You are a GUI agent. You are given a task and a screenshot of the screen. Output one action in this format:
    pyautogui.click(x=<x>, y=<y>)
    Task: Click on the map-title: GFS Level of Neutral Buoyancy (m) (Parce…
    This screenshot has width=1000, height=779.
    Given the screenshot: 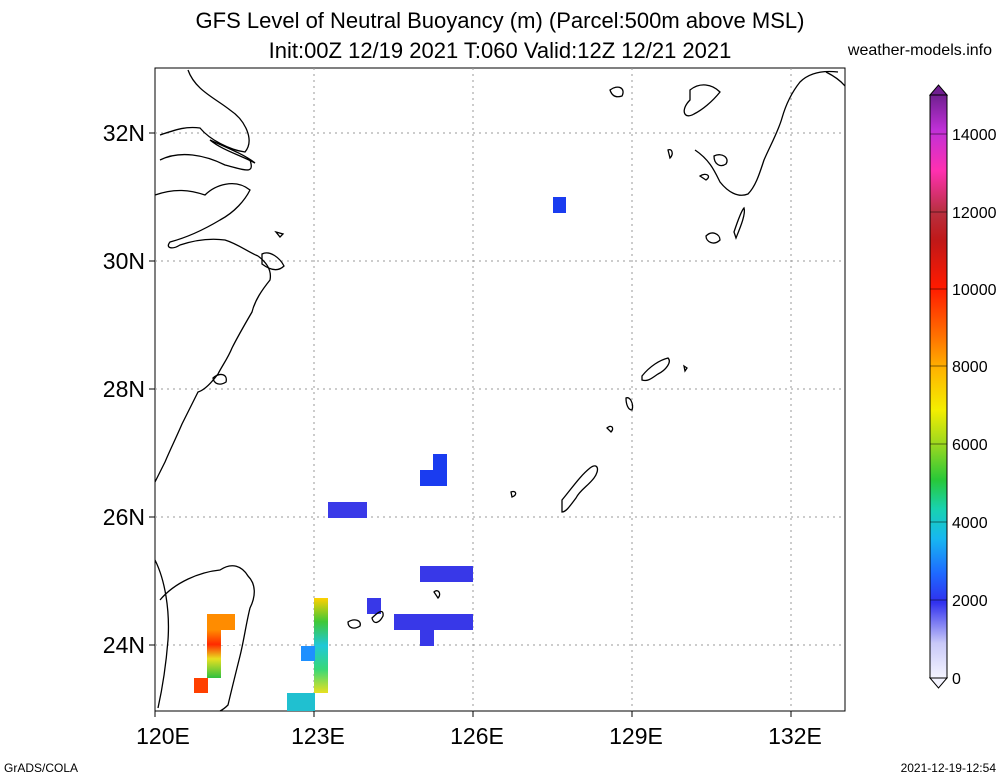 What is the action you would take?
    pyautogui.click(x=500, y=20)
    